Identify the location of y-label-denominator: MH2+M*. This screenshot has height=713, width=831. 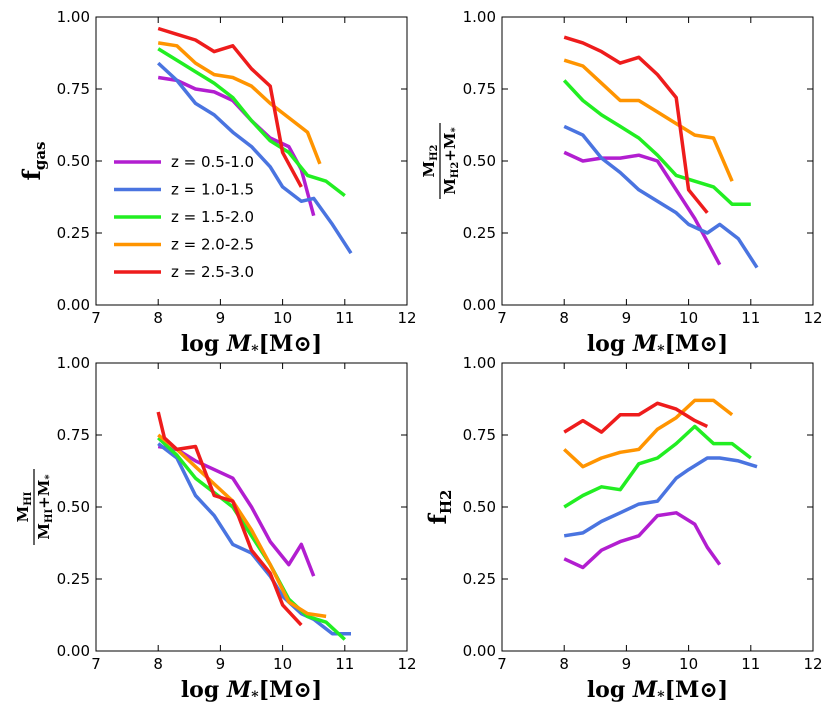
(451, 161).